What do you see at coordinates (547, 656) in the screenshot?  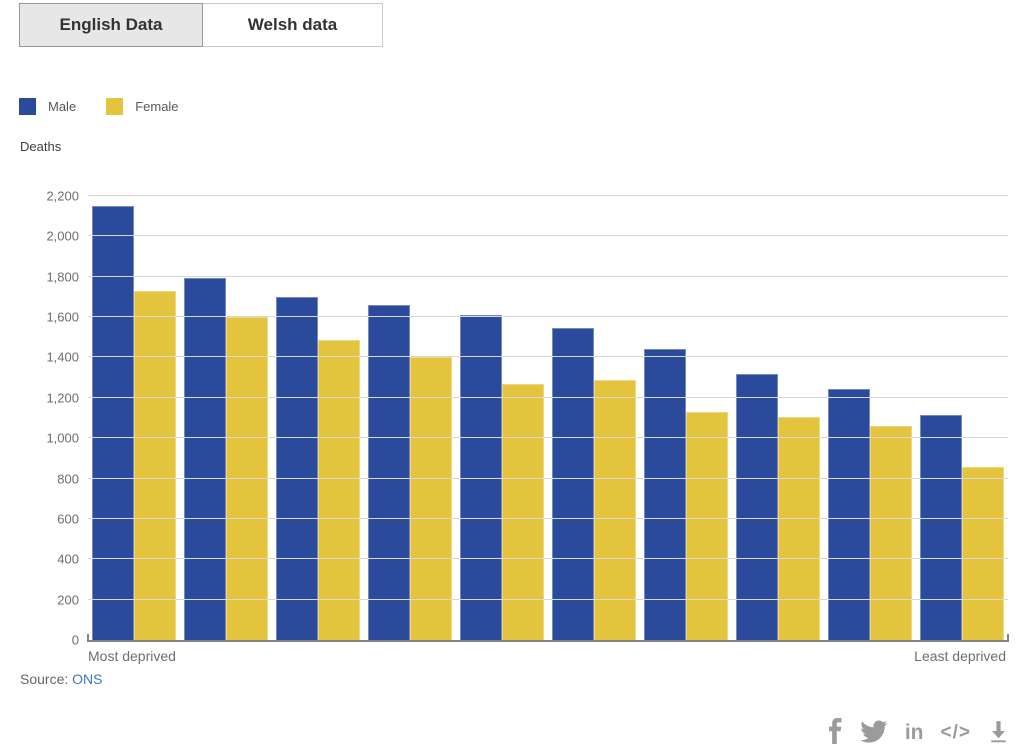 I see `x-axis-labels: Most deprived Least deprived` at bounding box center [547, 656].